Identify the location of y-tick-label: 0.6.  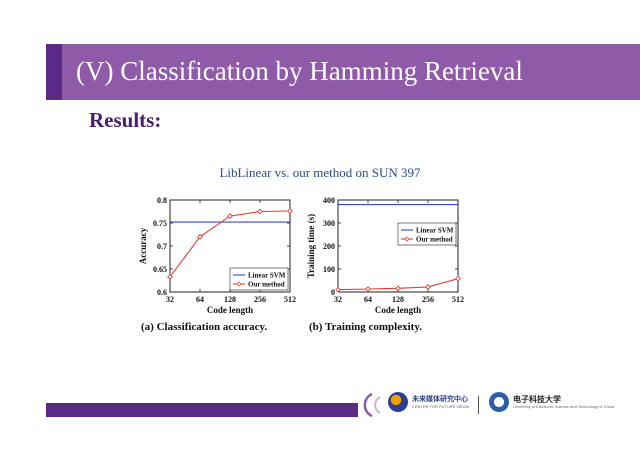
(162, 292).